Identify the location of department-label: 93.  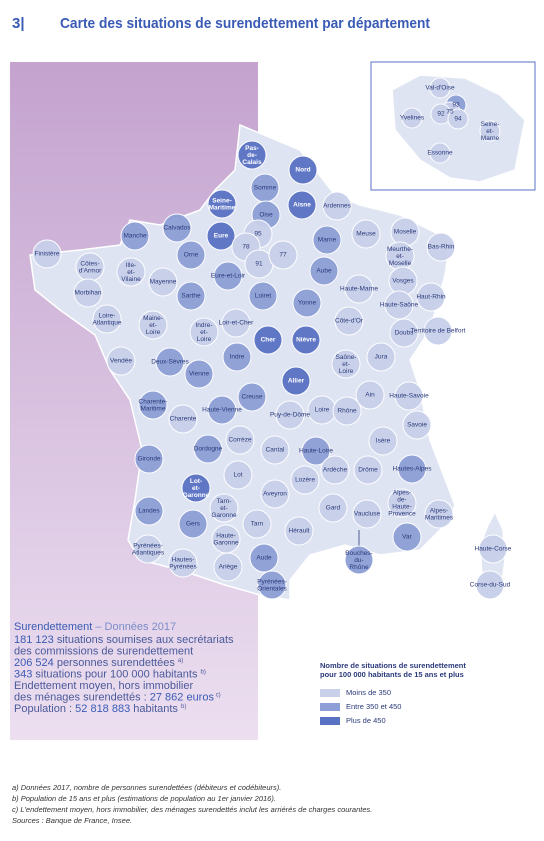
(456, 105).